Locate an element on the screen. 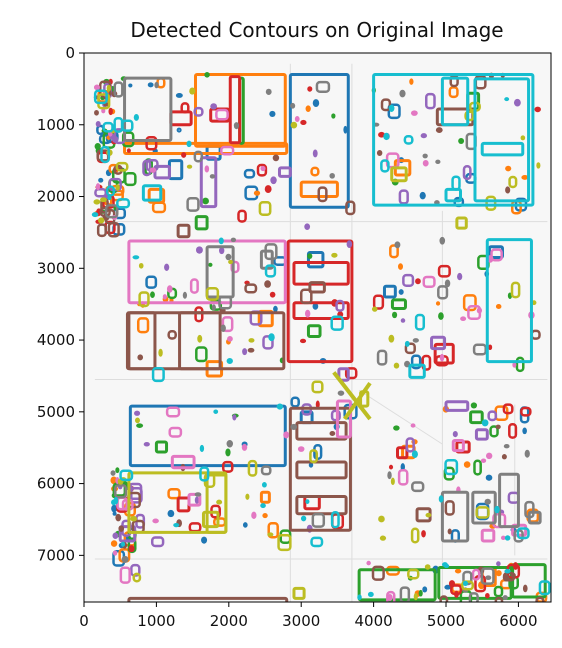 The width and height of the screenshot is (562, 648). y-tick-label: 3000 is located at coordinates (56, 268).